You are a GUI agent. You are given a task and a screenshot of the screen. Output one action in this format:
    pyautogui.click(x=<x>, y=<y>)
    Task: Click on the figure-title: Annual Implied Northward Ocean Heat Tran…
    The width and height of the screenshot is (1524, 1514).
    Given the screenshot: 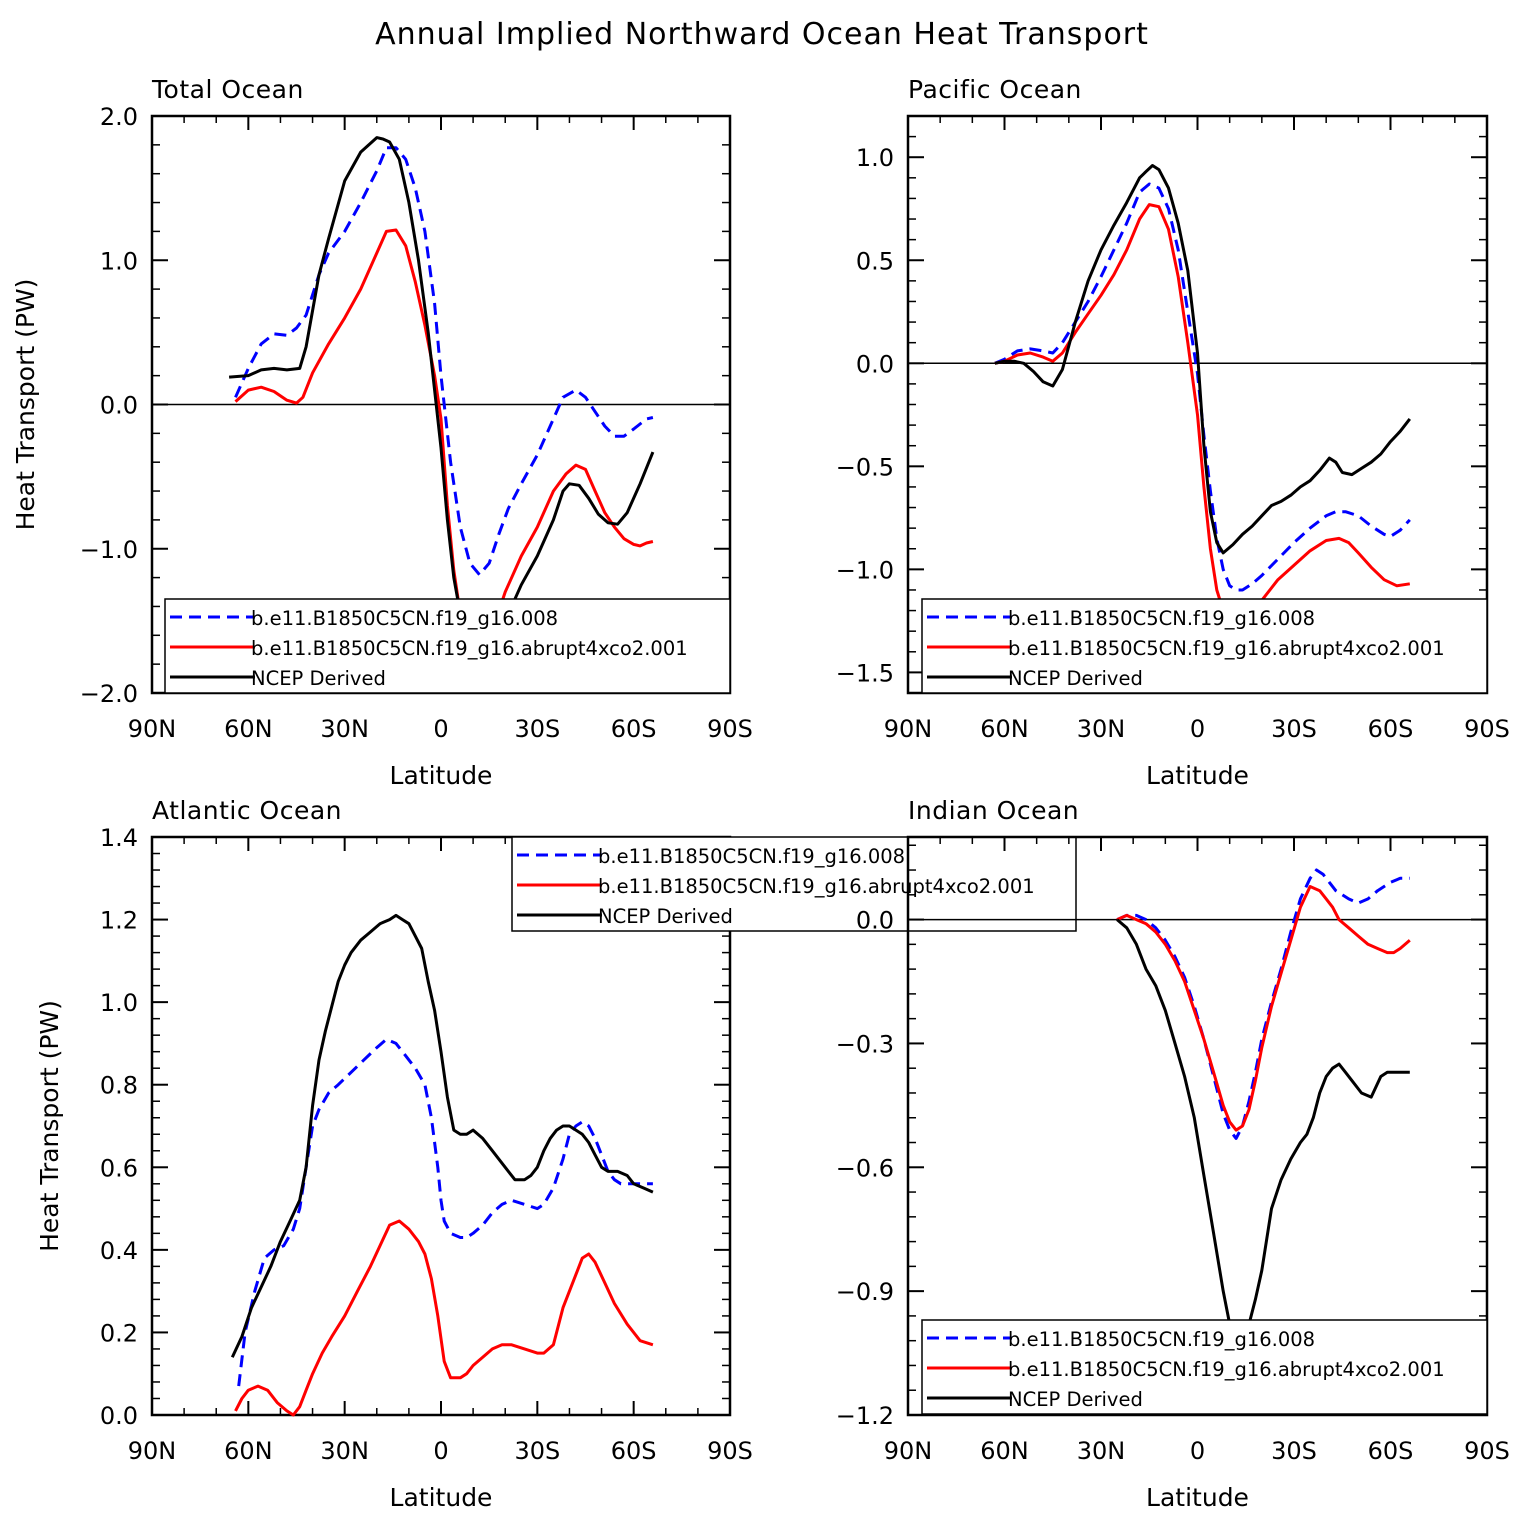 What is the action you would take?
    pyautogui.click(x=762, y=34)
    